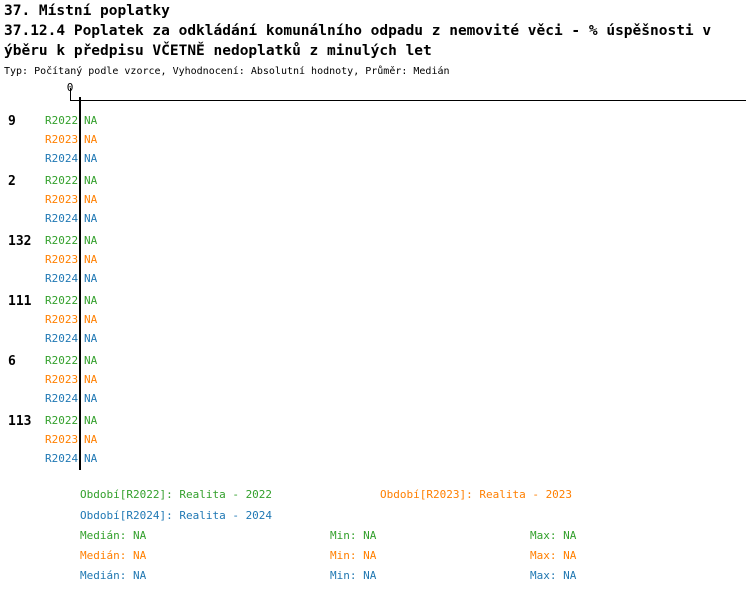 This screenshot has height=594, width=750. I want to click on legend-entry-r2024: Období[R2024]: Realita - 2024, so click(176, 515).